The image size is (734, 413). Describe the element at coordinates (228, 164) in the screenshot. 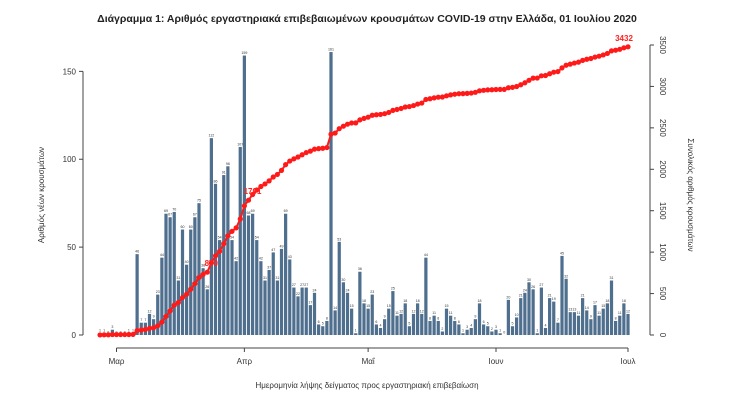

I see `bar-label: 96` at that location.